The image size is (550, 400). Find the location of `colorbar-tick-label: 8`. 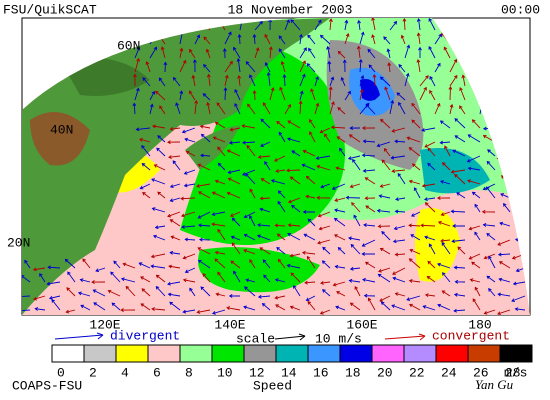

colorbar-tick-label: 8 is located at coordinates (189, 372).